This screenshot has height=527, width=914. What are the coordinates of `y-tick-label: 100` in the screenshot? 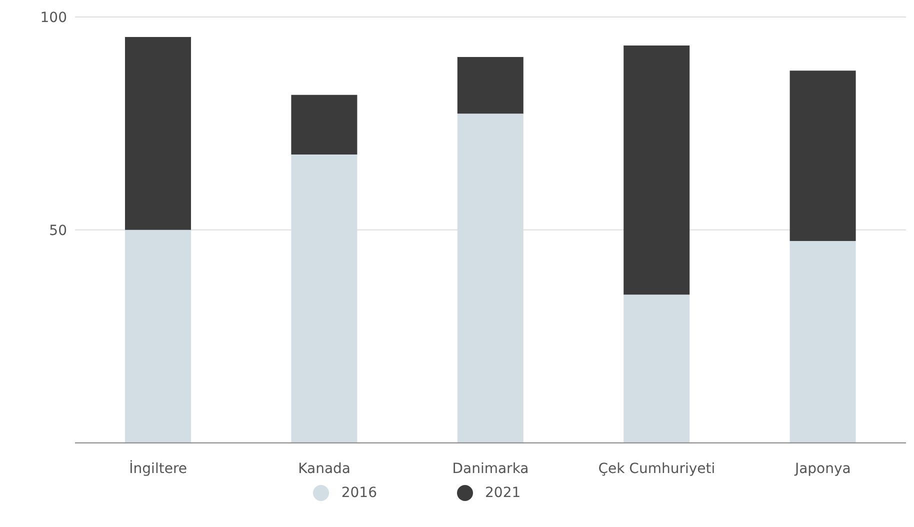 It's located at (53, 18).